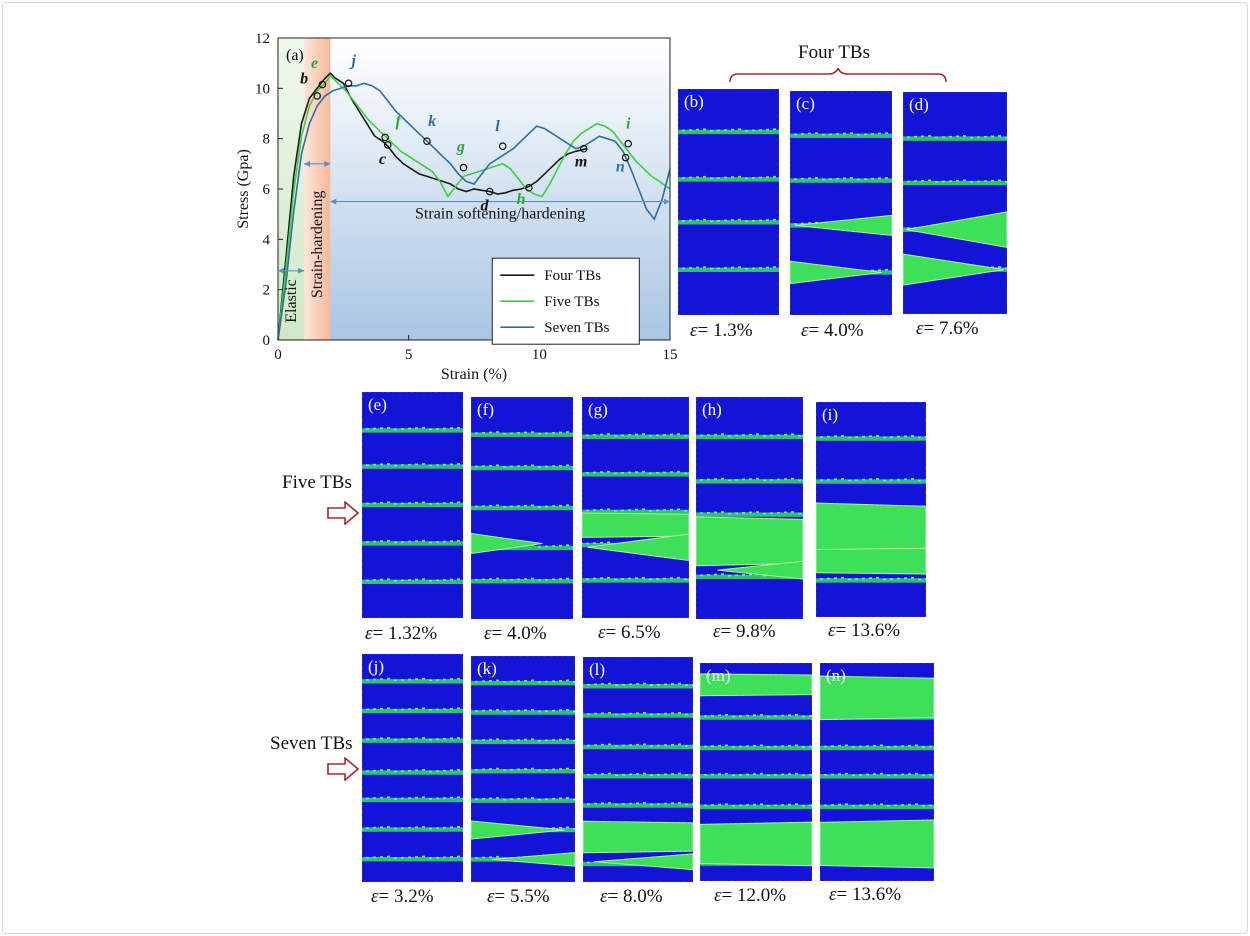  I want to click on snapshot-background, so click(749, 508).